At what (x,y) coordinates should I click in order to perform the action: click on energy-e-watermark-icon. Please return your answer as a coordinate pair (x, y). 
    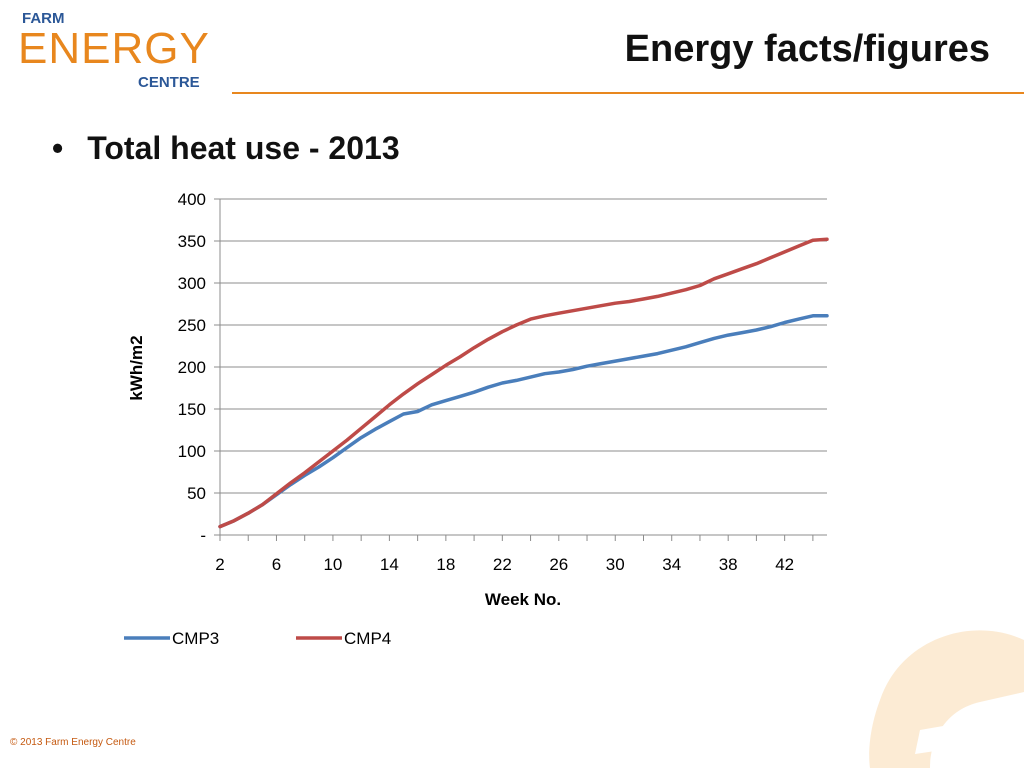
    Looking at the image, I should click on (946, 699).